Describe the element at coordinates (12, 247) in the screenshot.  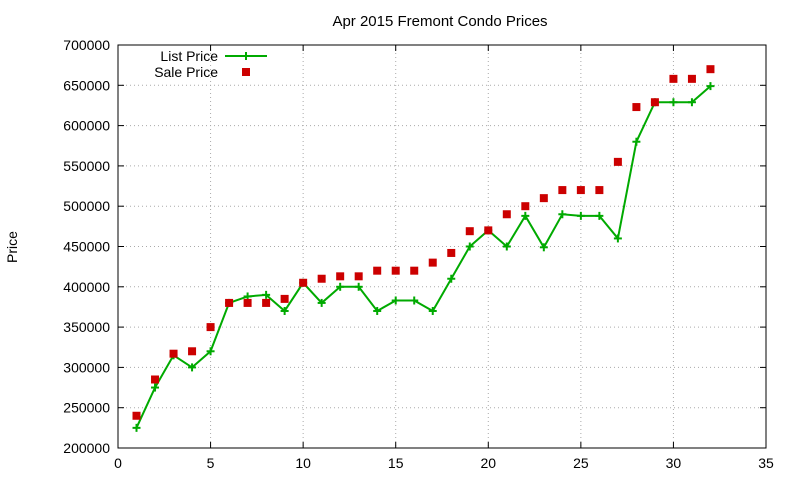
I see `y-axis-label: Price` at that location.